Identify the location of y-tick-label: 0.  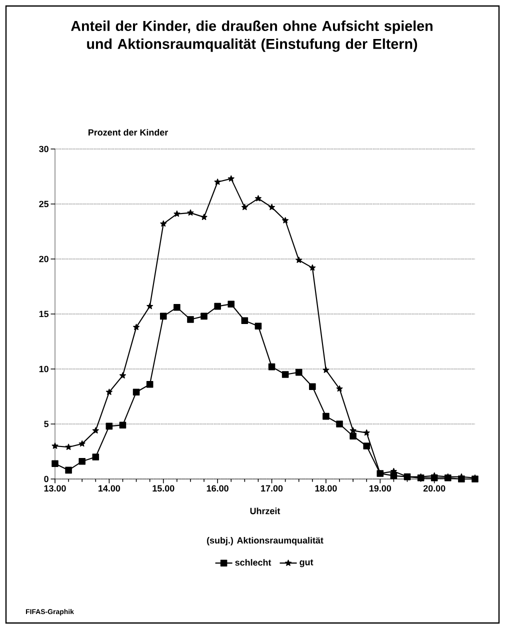
(46, 479).